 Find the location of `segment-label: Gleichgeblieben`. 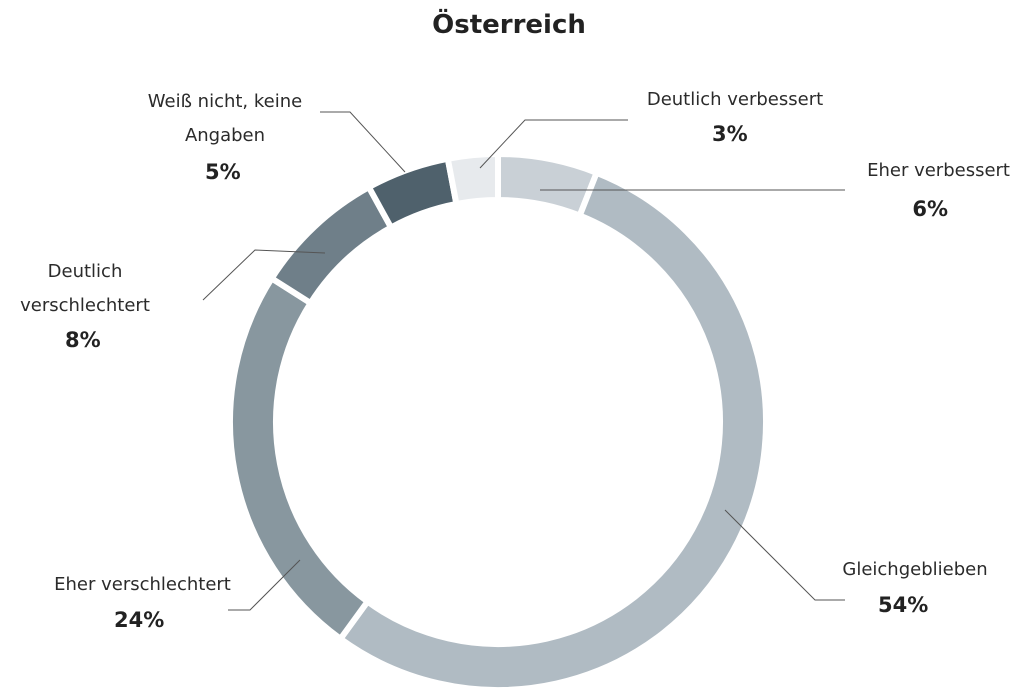

segment-label: Gleichgeblieben is located at coordinates (915, 569).